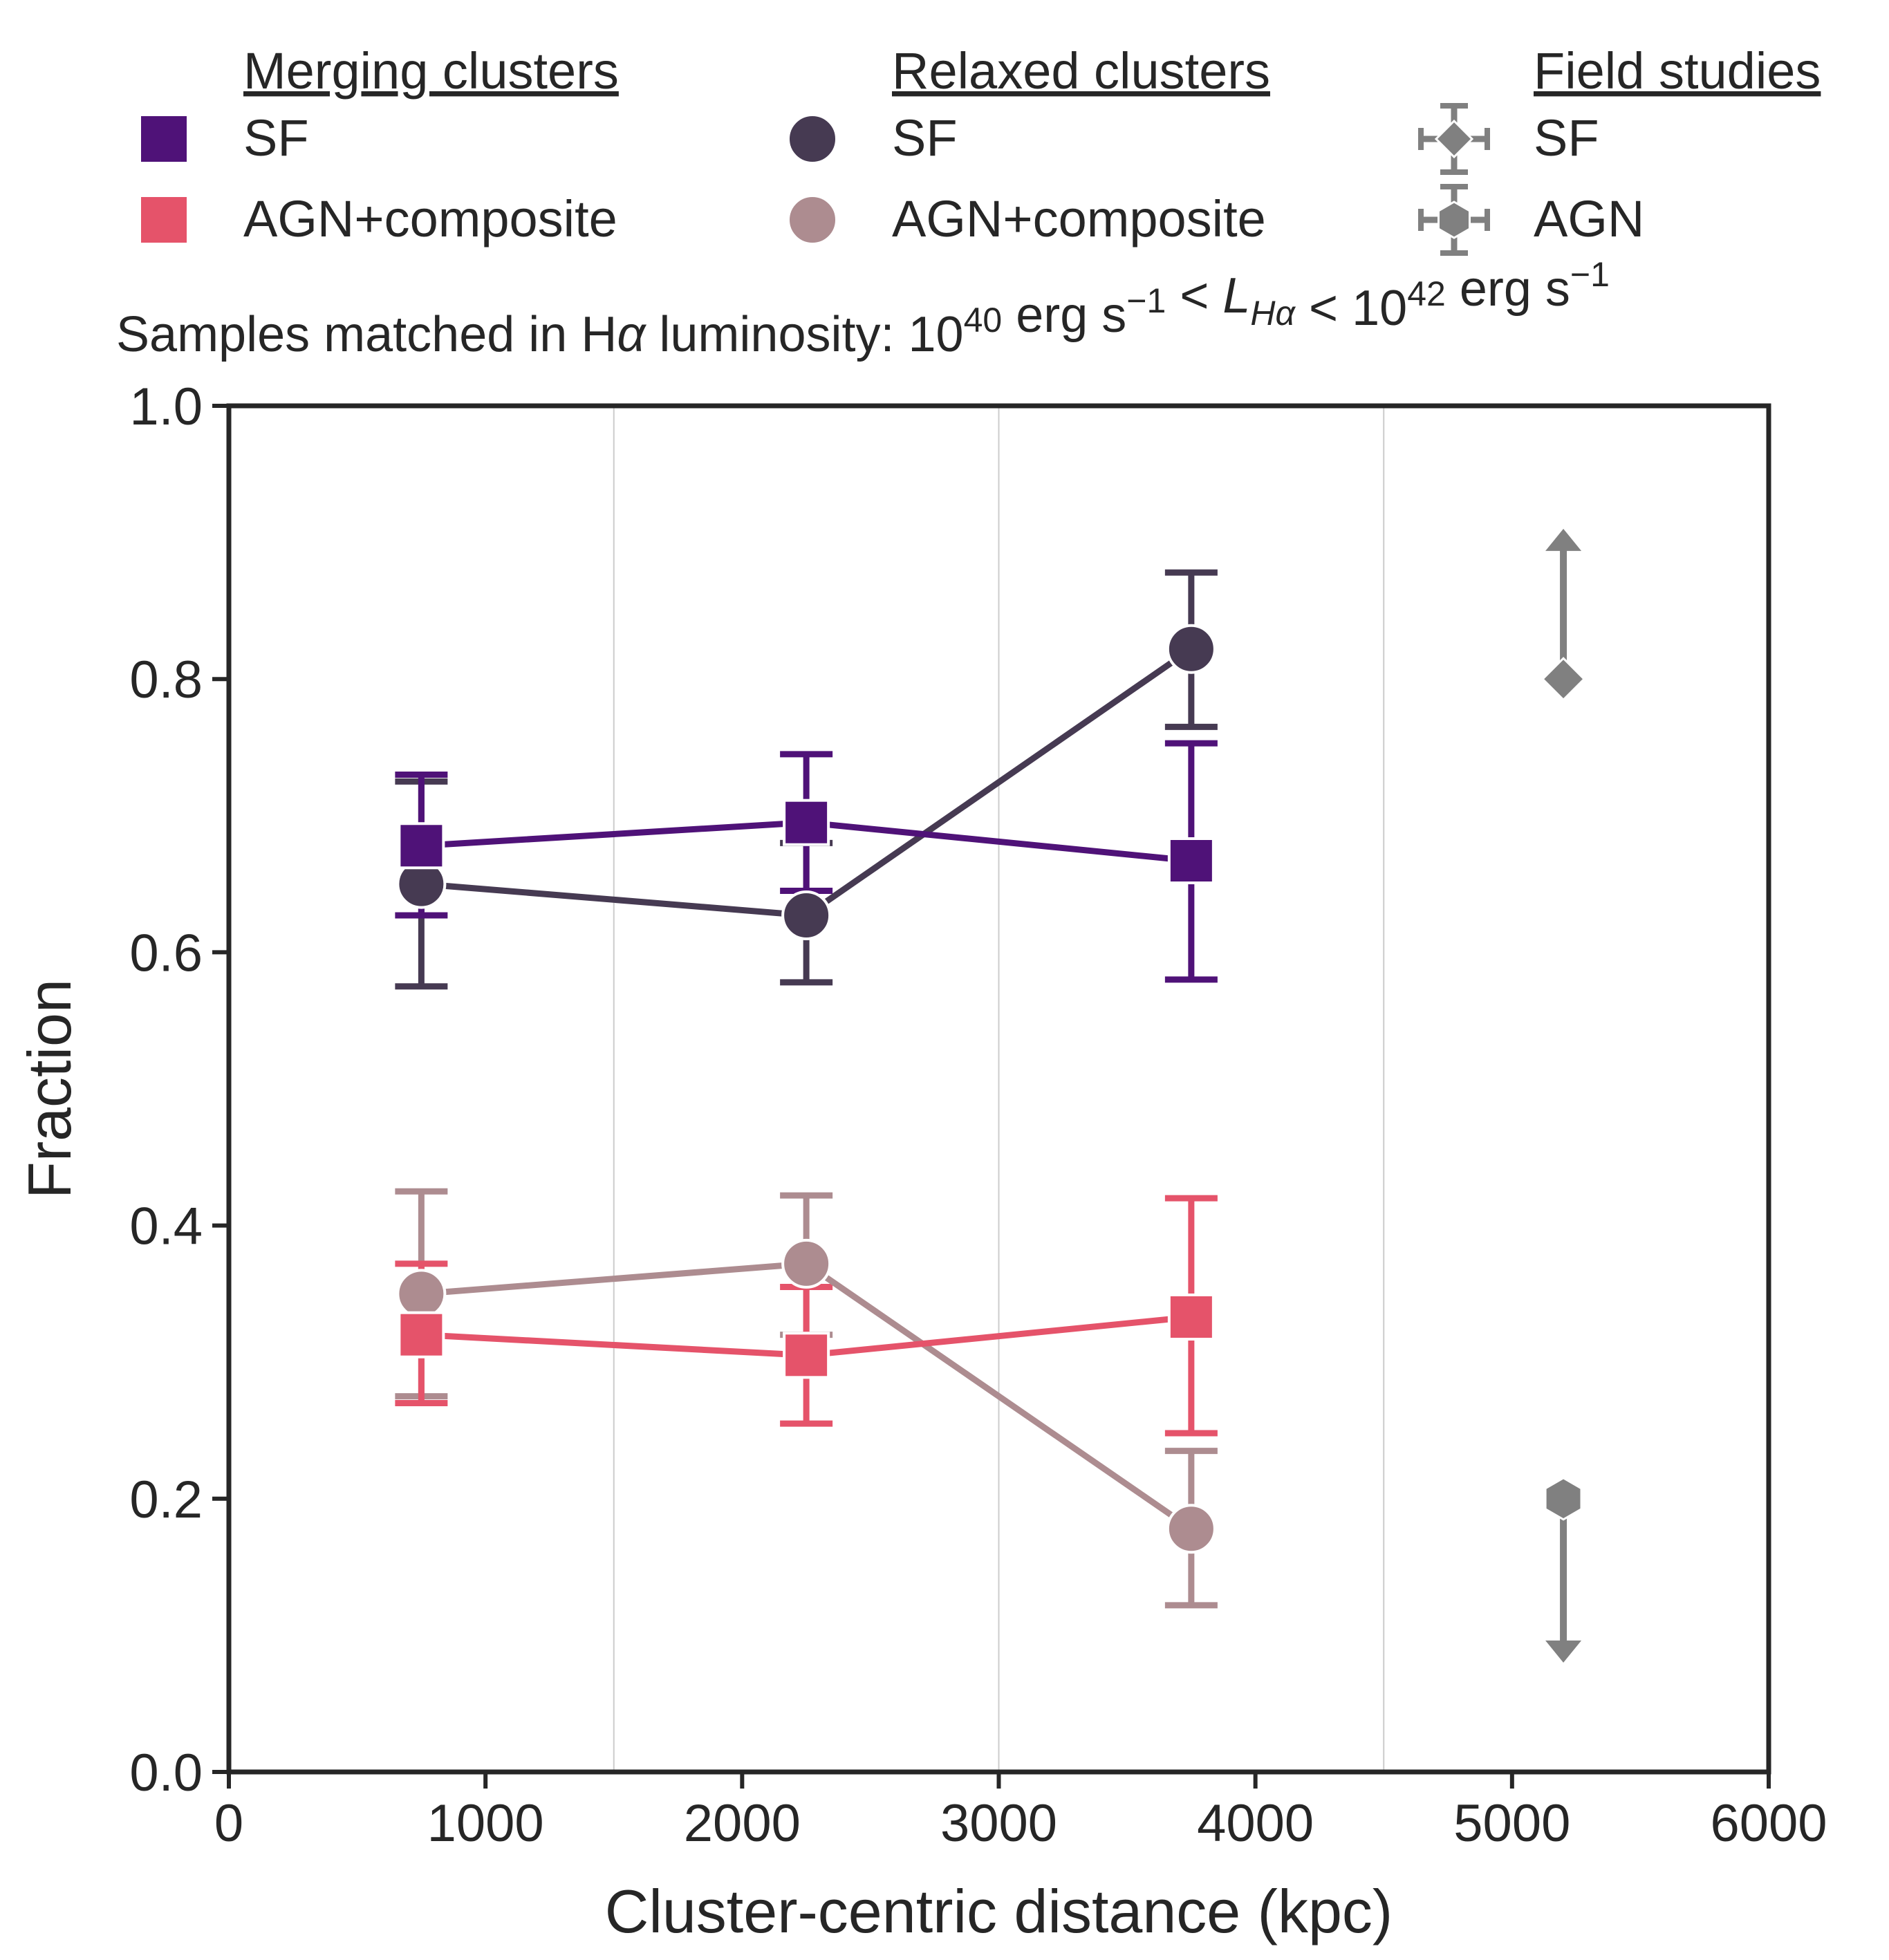 The image size is (1889, 1960). Describe the element at coordinates (166, 953) in the screenshot. I see `y-tick-label: 0.6` at that location.